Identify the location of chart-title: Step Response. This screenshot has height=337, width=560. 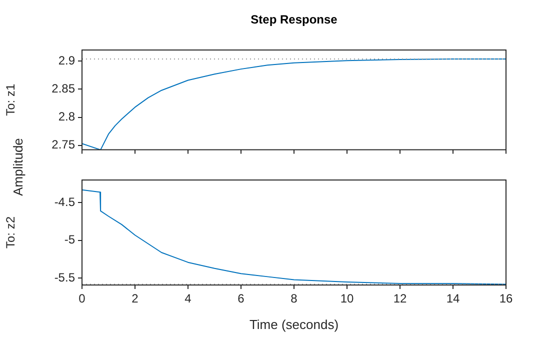
(294, 19).